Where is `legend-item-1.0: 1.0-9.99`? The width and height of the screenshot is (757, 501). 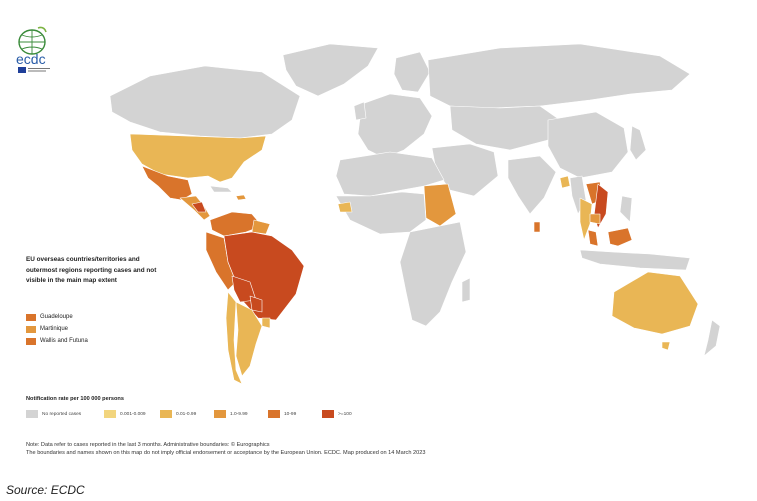 legend-item-1.0: 1.0-9.99 is located at coordinates (241, 414).